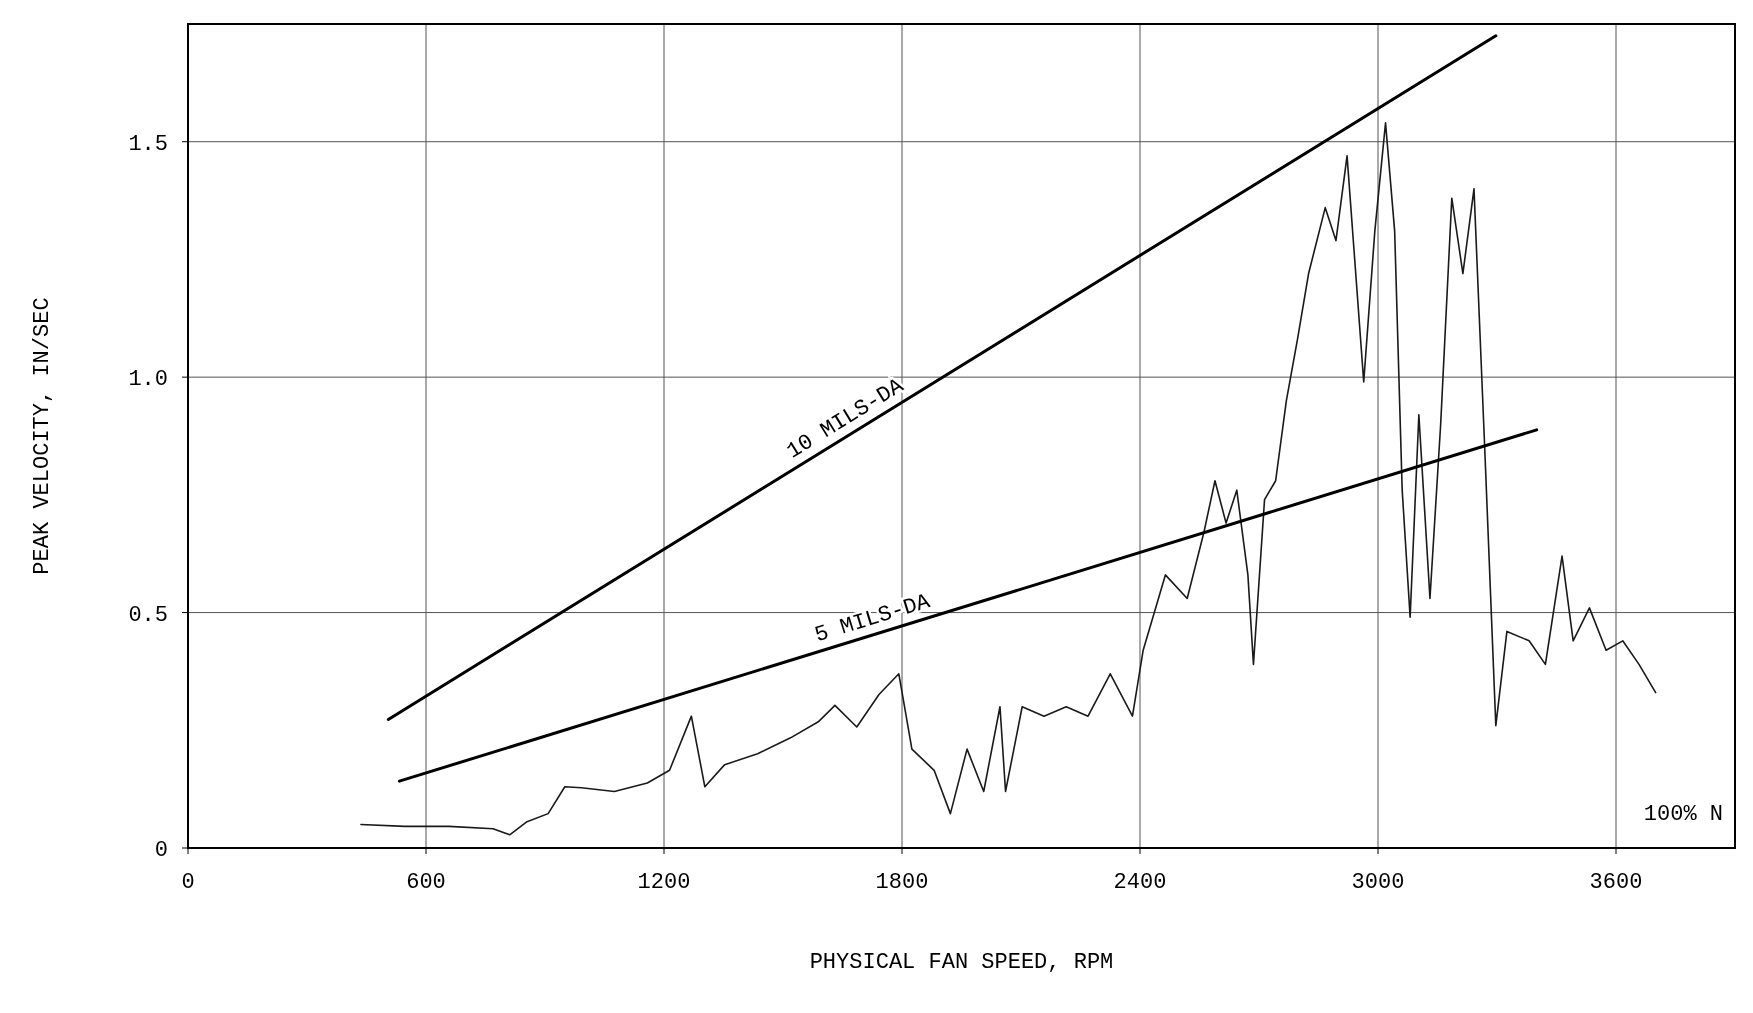 This screenshot has width=1753, height=1013. I want to click on y-tick-label: 1.0, so click(148, 380).